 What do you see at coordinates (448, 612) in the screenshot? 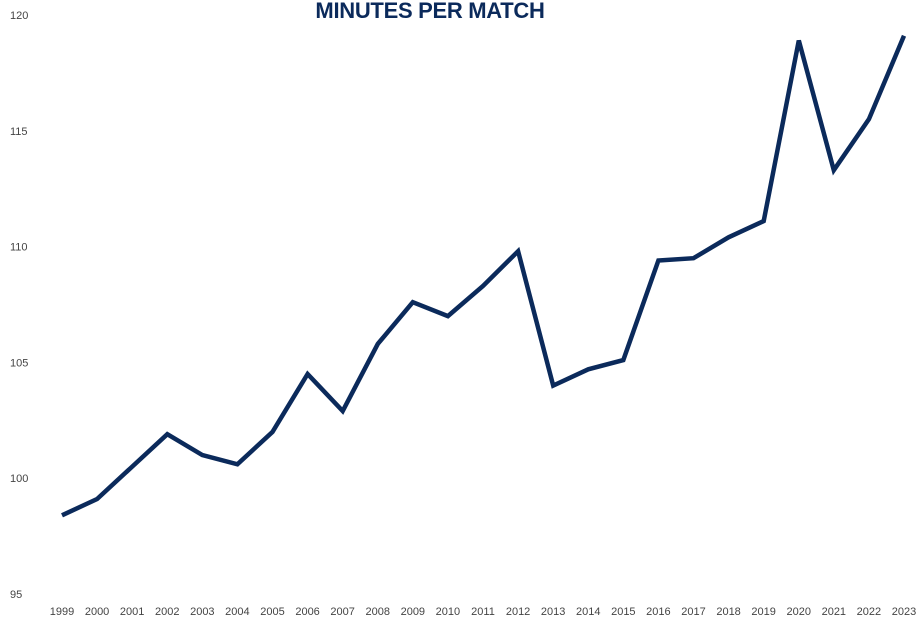
I see `x-tick-label: 2010` at bounding box center [448, 612].